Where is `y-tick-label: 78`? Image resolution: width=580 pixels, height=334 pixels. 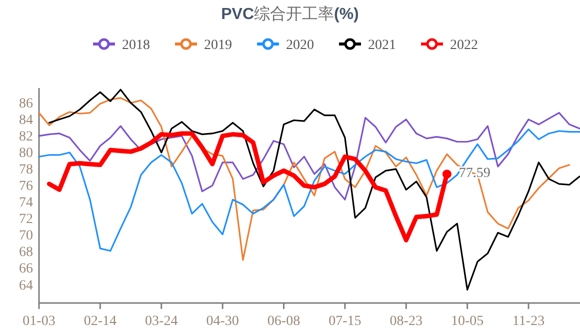
y-tick-label: 78 is located at coordinates (26, 170).